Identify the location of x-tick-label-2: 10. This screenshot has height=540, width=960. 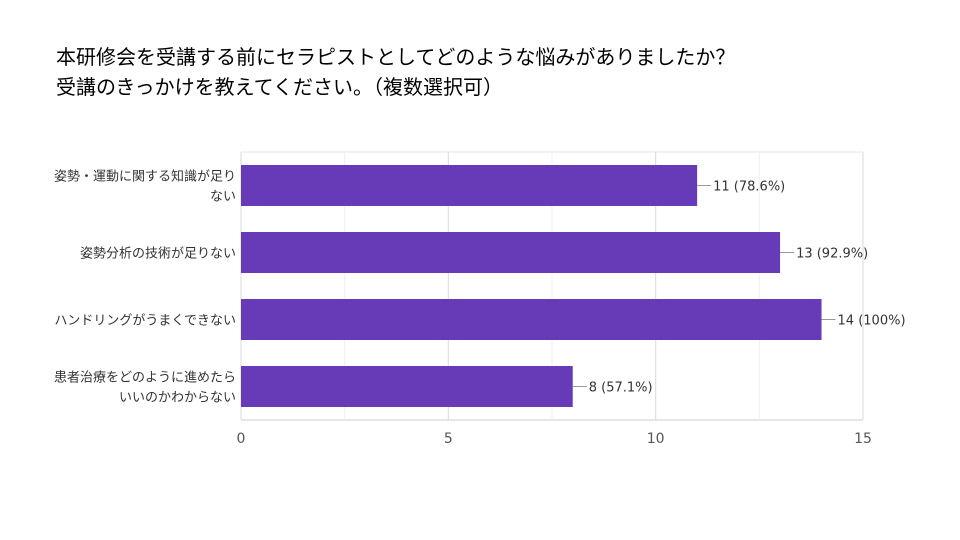
(656, 439).